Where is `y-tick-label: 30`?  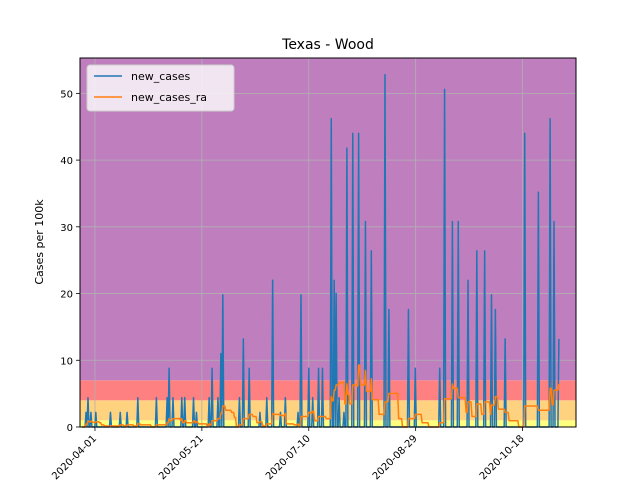 y-tick-label: 30 is located at coordinates (66, 228).